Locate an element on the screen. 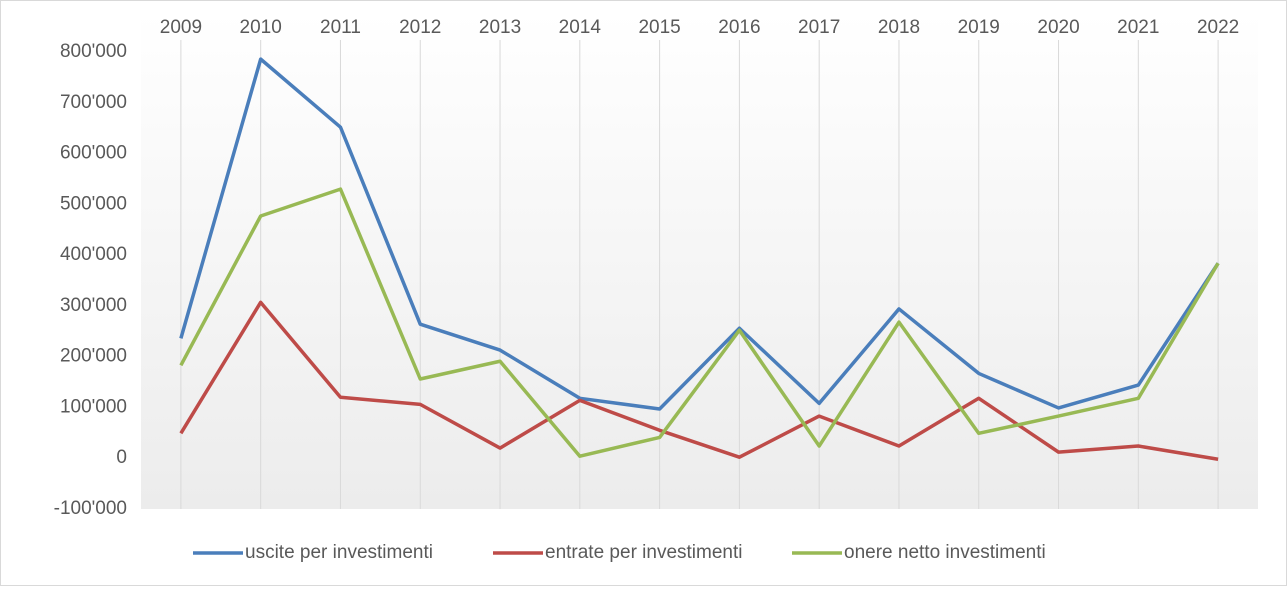 The height and width of the screenshot is (591, 1287). x-tick-label: 2018 is located at coordinates (899, 27).